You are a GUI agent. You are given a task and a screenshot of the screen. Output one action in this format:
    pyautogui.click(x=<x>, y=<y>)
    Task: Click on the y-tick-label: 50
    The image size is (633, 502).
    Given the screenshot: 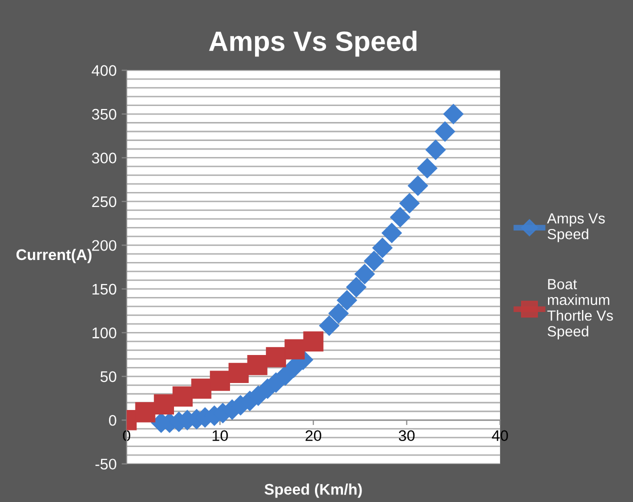 What is the action you would take?
    pyautogui.click(x=108, y=376)
    